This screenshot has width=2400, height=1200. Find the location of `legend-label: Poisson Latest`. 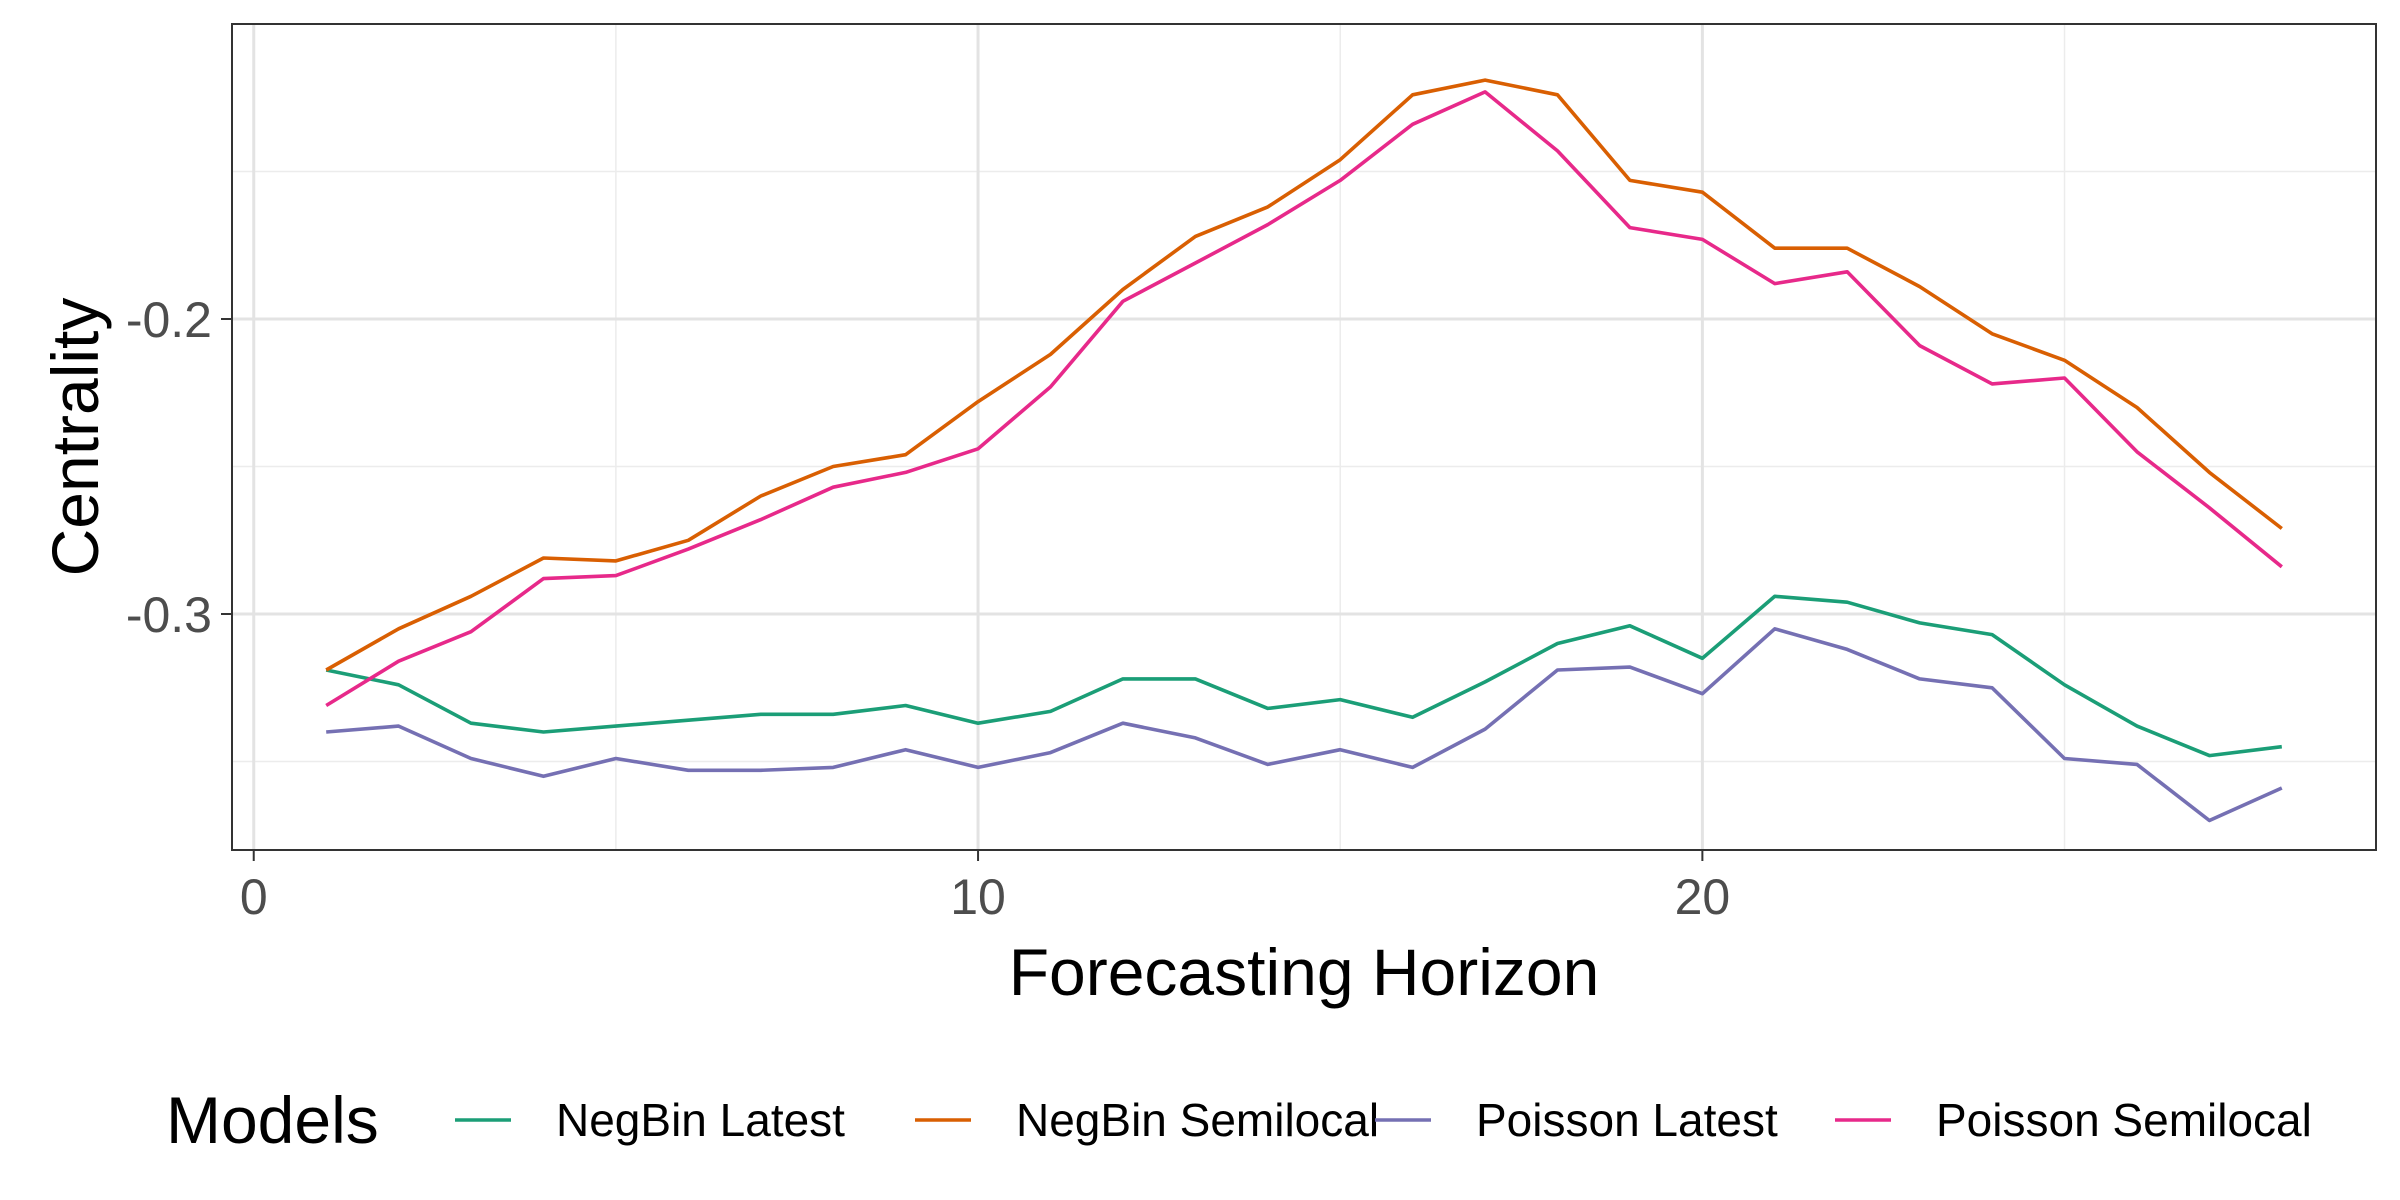

legend-label: Poisson Latest is located at coordinates (1627, 1120).